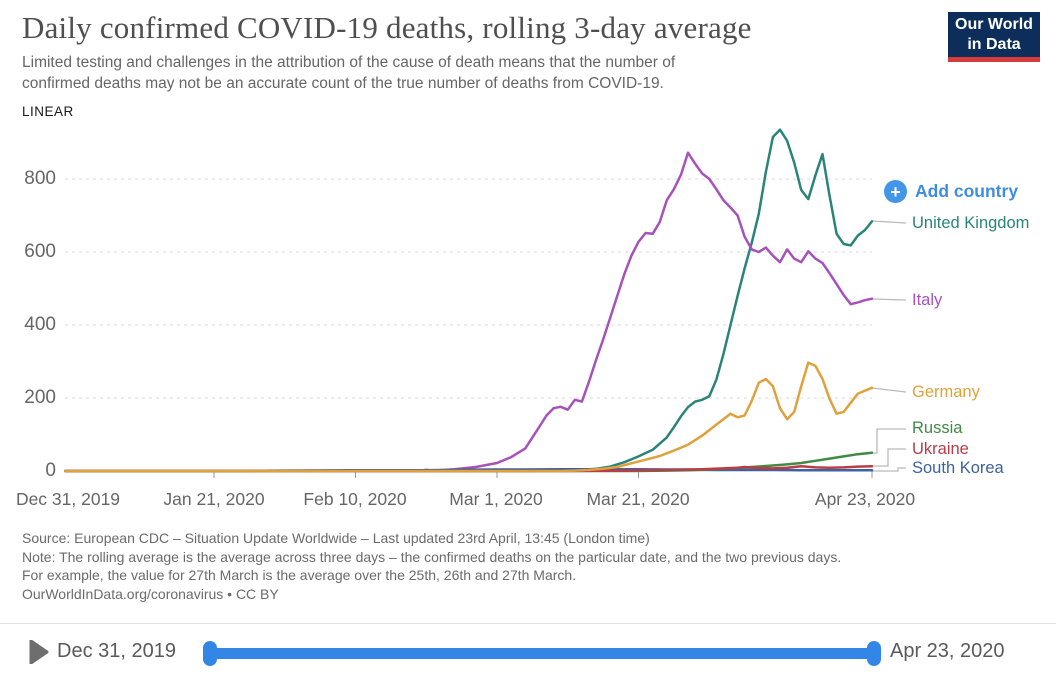  What do you see at coordinates (48, 111) in the screenshot?
I see `linear-scale-toggle: LINEAR` at bounding box center [48, 111].